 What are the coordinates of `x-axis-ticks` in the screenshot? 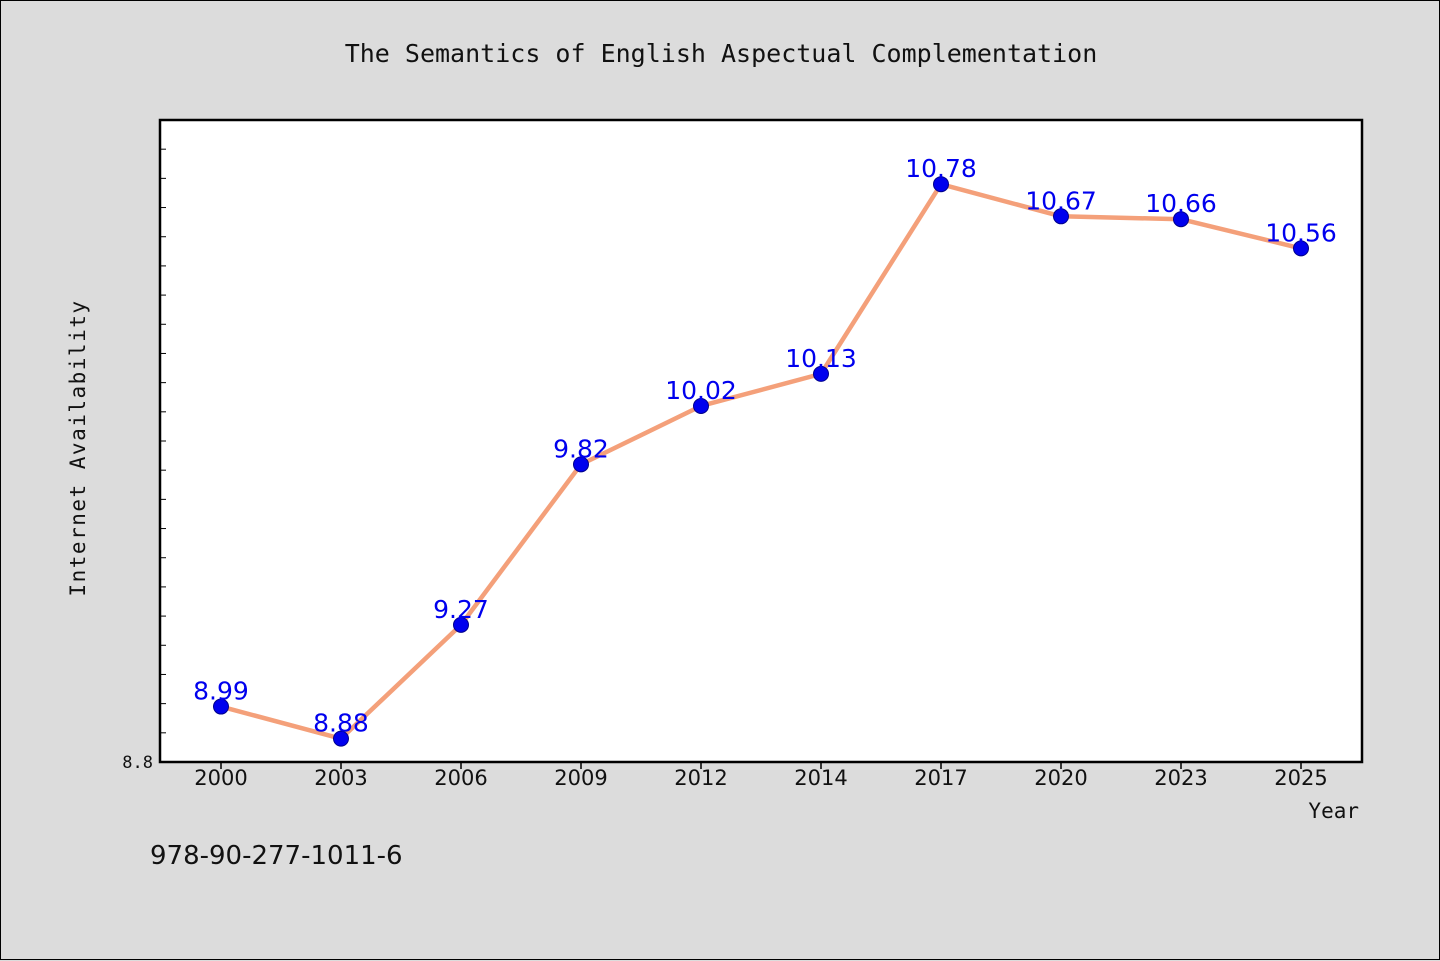 It's located at (761, 765).